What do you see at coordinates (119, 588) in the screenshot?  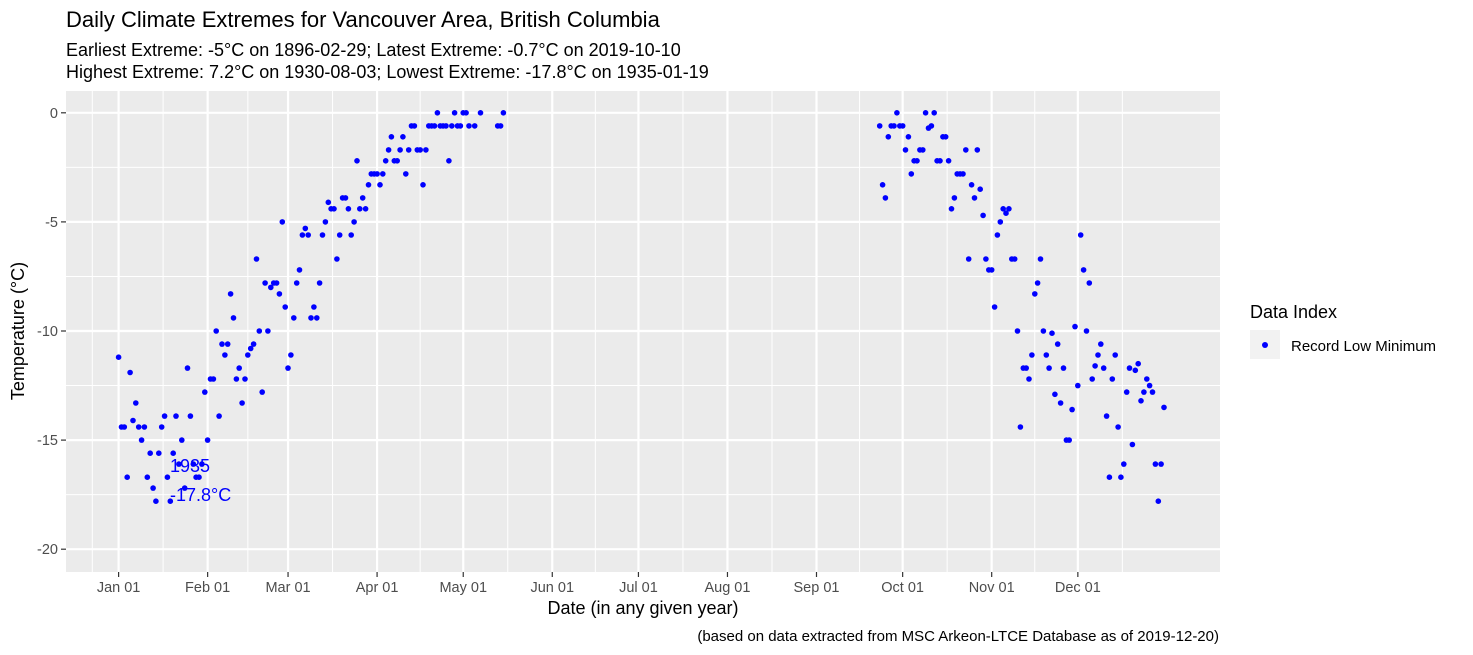 I see `x-tick-label: Jan 01` at bounding box center [119, 588].